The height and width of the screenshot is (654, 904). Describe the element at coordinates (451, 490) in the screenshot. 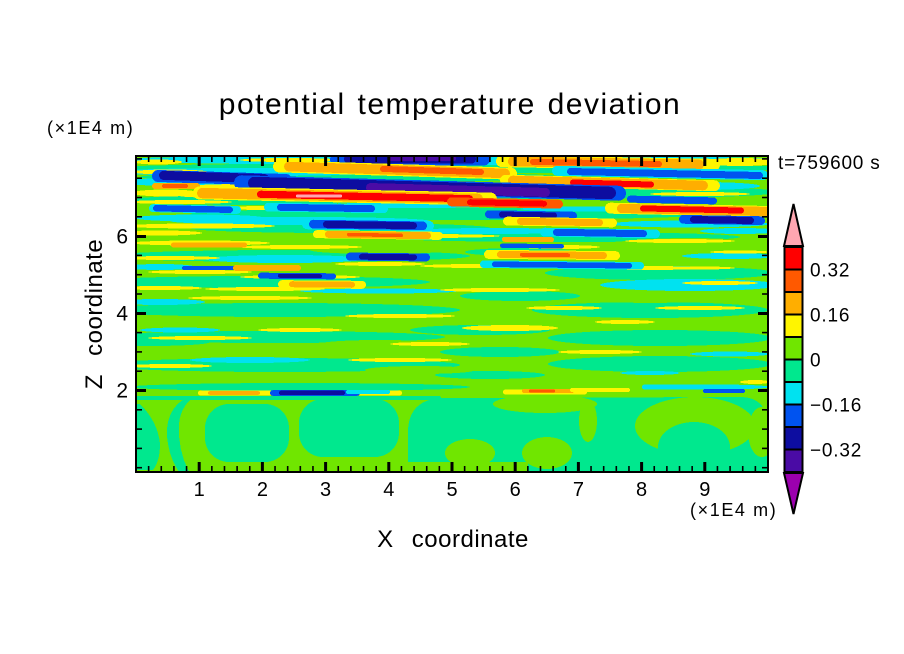

I see `svg-text: 5` at that location.